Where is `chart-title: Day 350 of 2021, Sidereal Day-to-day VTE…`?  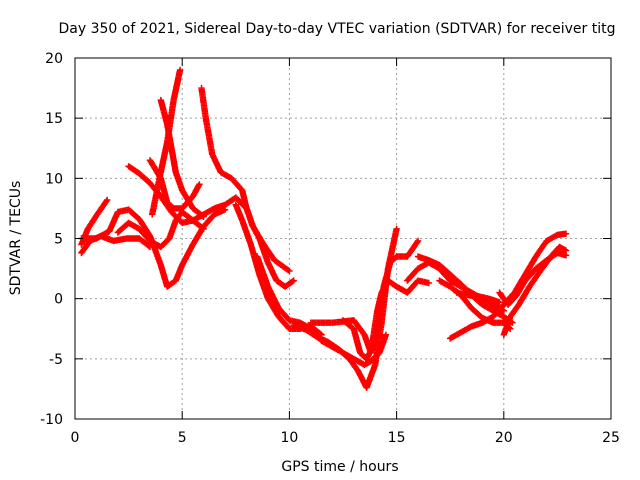 chart-title: Day 350 of 2021, Sidereal Day-to-day VTE… is located at coordinates (337, 29).